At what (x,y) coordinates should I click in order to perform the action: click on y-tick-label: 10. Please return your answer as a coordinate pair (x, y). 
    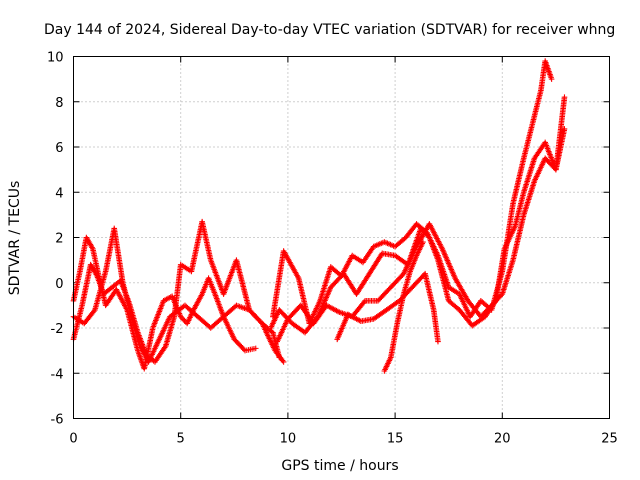
    Looking at the image, I should click on (55, 58).